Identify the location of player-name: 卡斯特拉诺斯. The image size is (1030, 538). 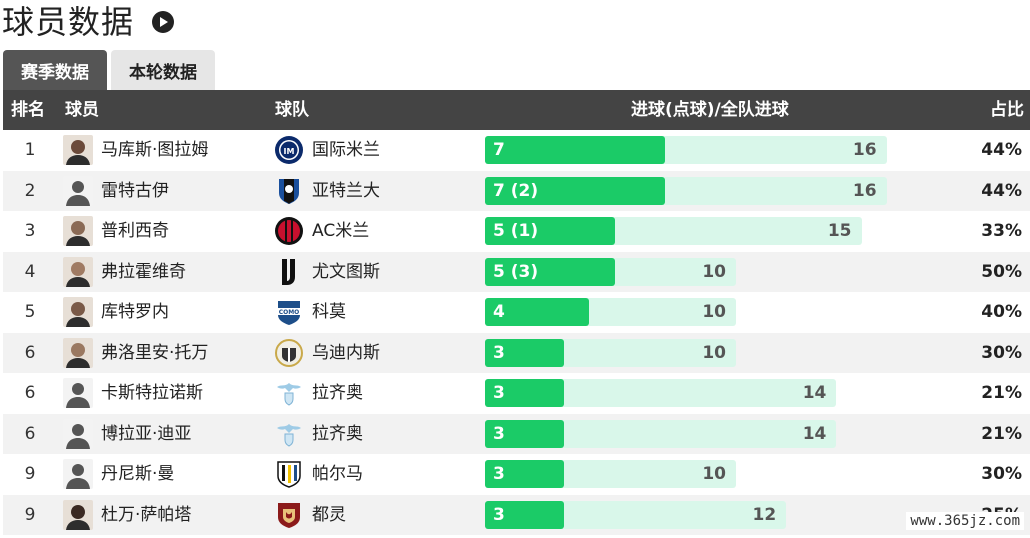
(152, 393).